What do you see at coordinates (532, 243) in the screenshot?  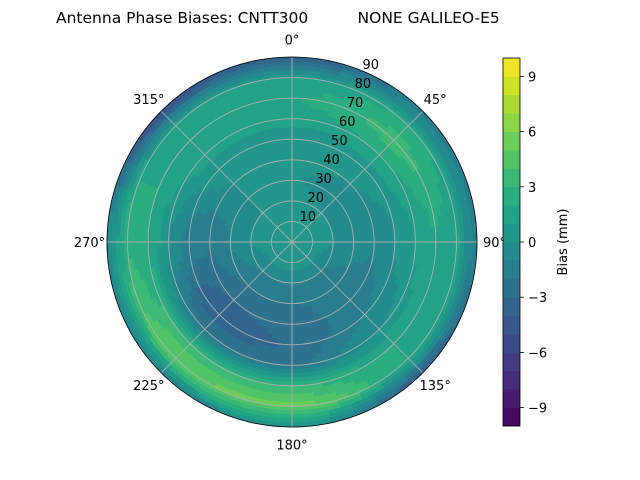 I see `colorbar-tick-label: 0` at bounding box center [532, 243].